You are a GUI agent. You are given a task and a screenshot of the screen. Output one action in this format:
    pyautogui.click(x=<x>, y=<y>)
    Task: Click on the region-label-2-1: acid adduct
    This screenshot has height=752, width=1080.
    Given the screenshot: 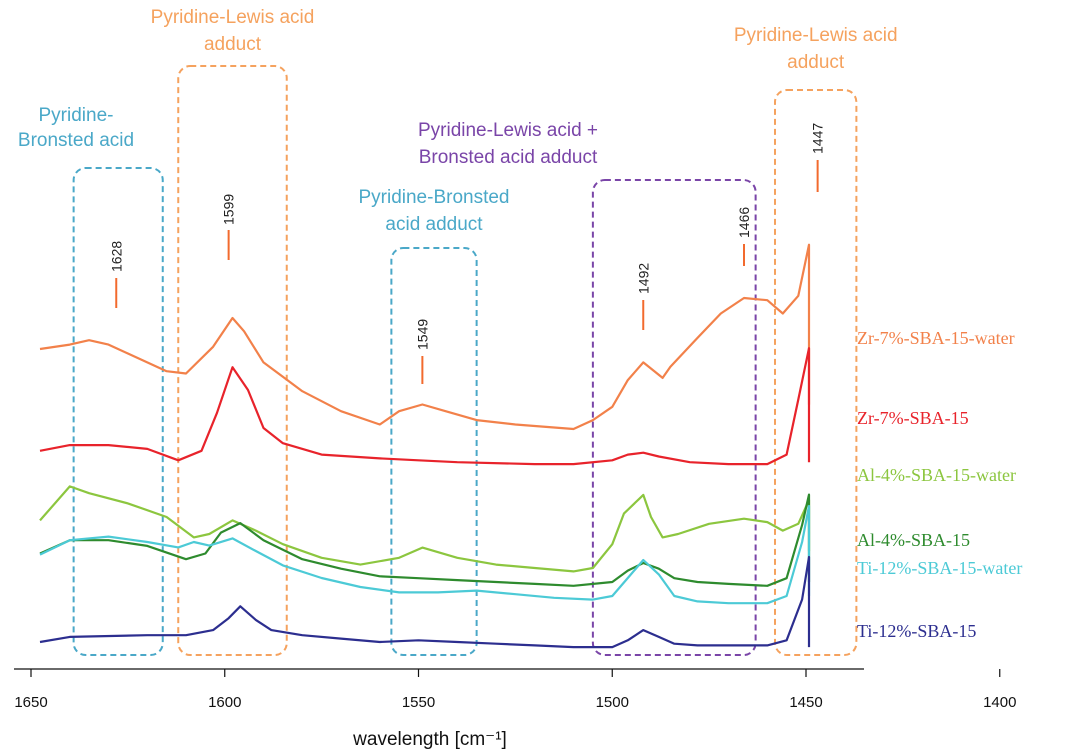 What is the action you would take?
    pyautogui.click(x=434, y=224)
    